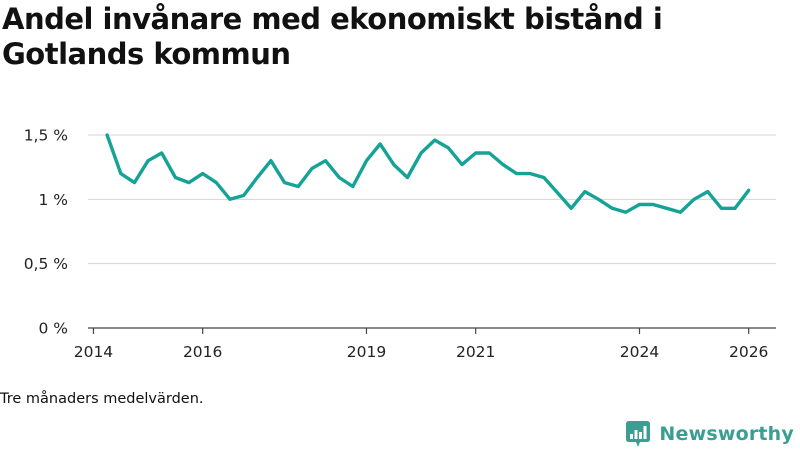 This screenshot has width=800, height=450. What do you see at coordinates (475, 352) in the screenshot?
I see `x-tick-label: 2021` at bounding box center [475, 352].